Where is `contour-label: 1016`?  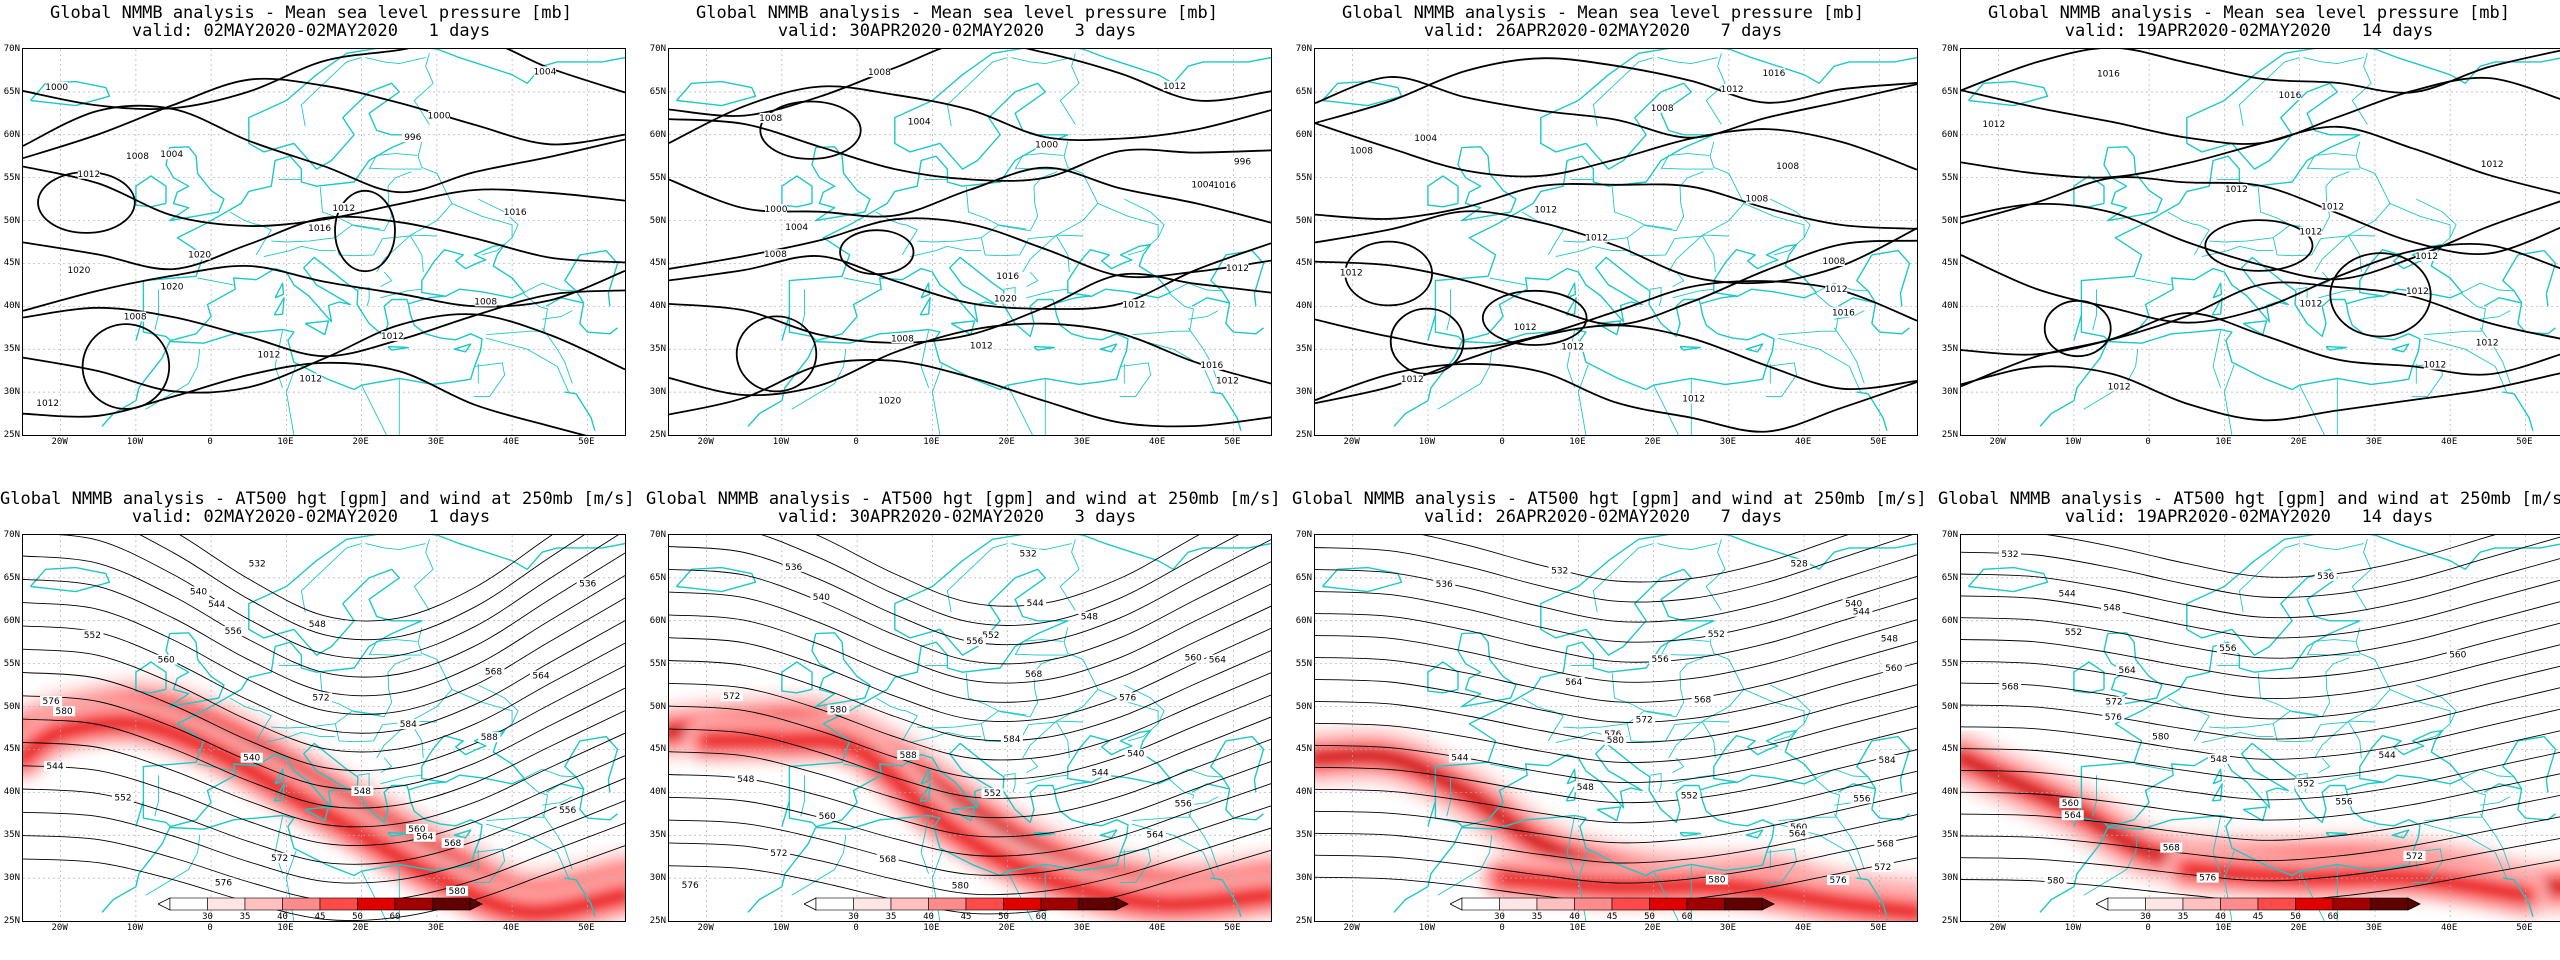 contour-label: 1016 is located at coordinates (1007, 277).